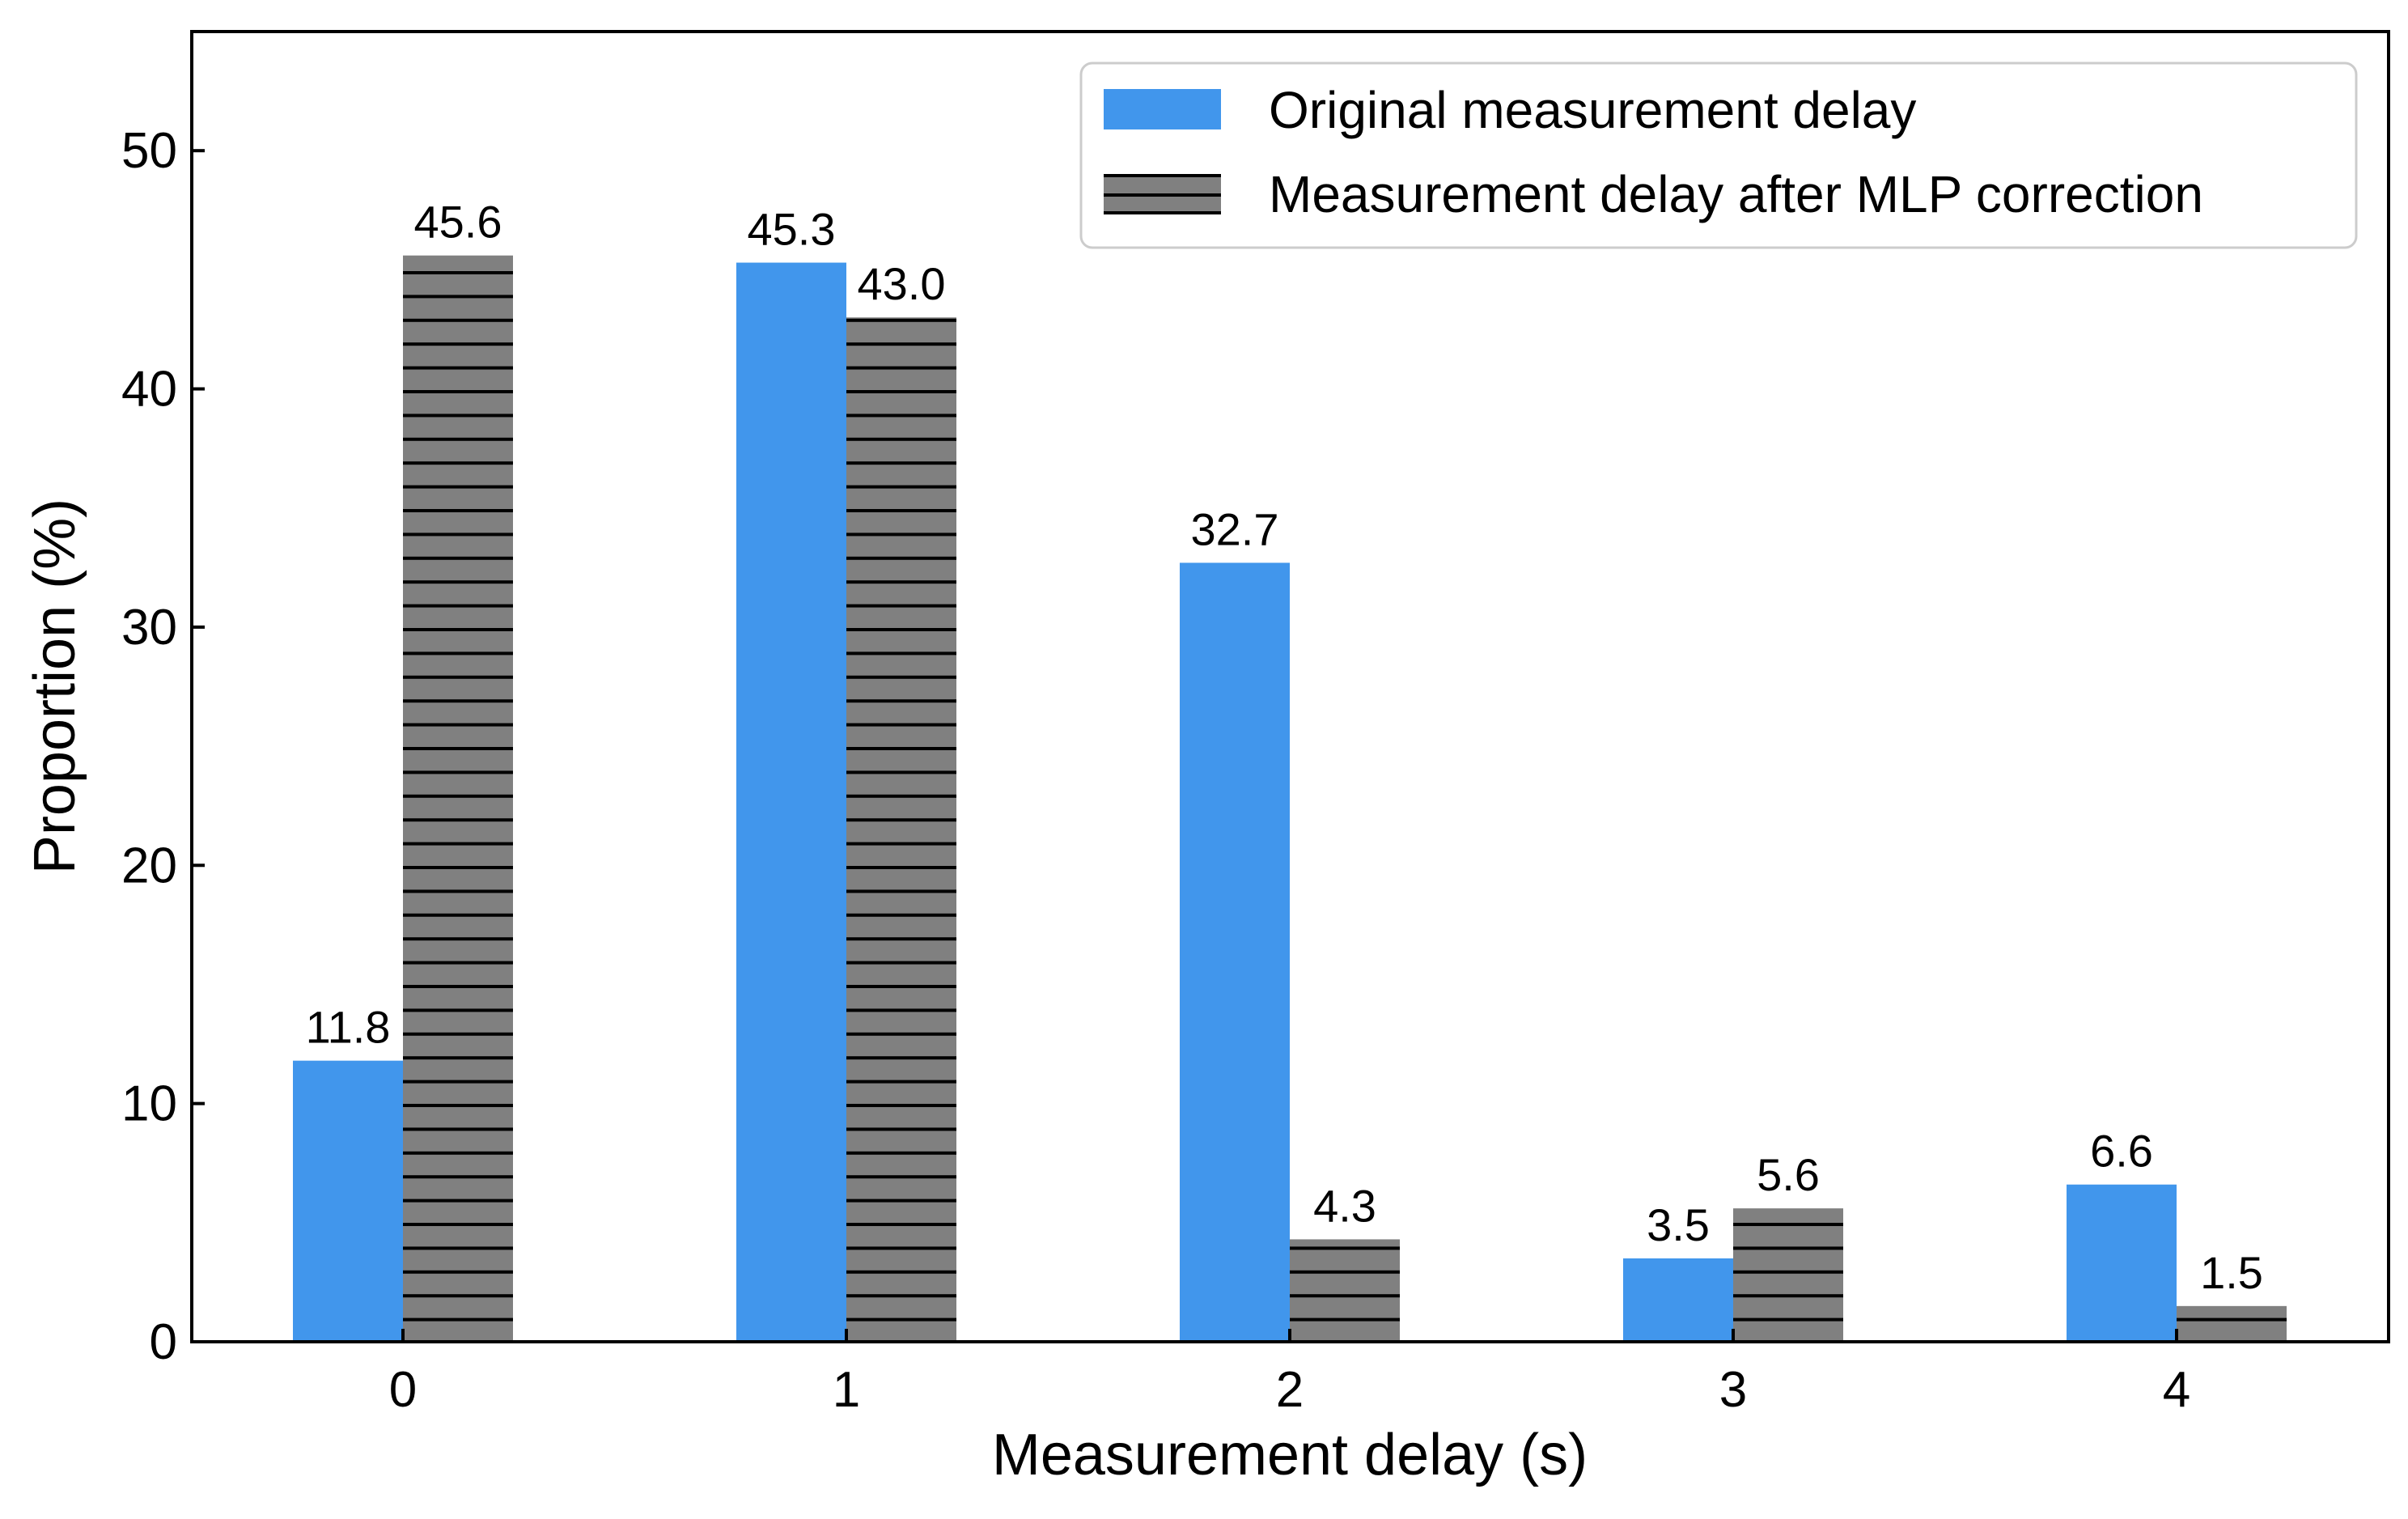  I want to click on x-axis: 0 1 2 3 4, so click(1289, 1374).